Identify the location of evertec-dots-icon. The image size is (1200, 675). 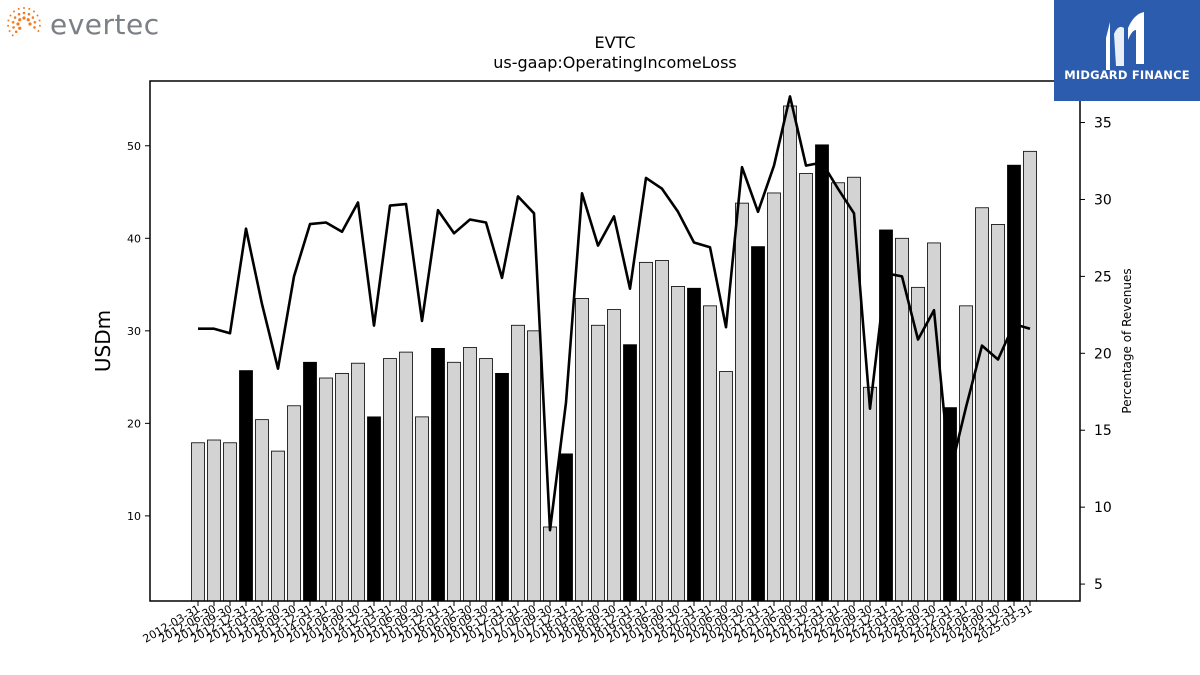
(24, 22).